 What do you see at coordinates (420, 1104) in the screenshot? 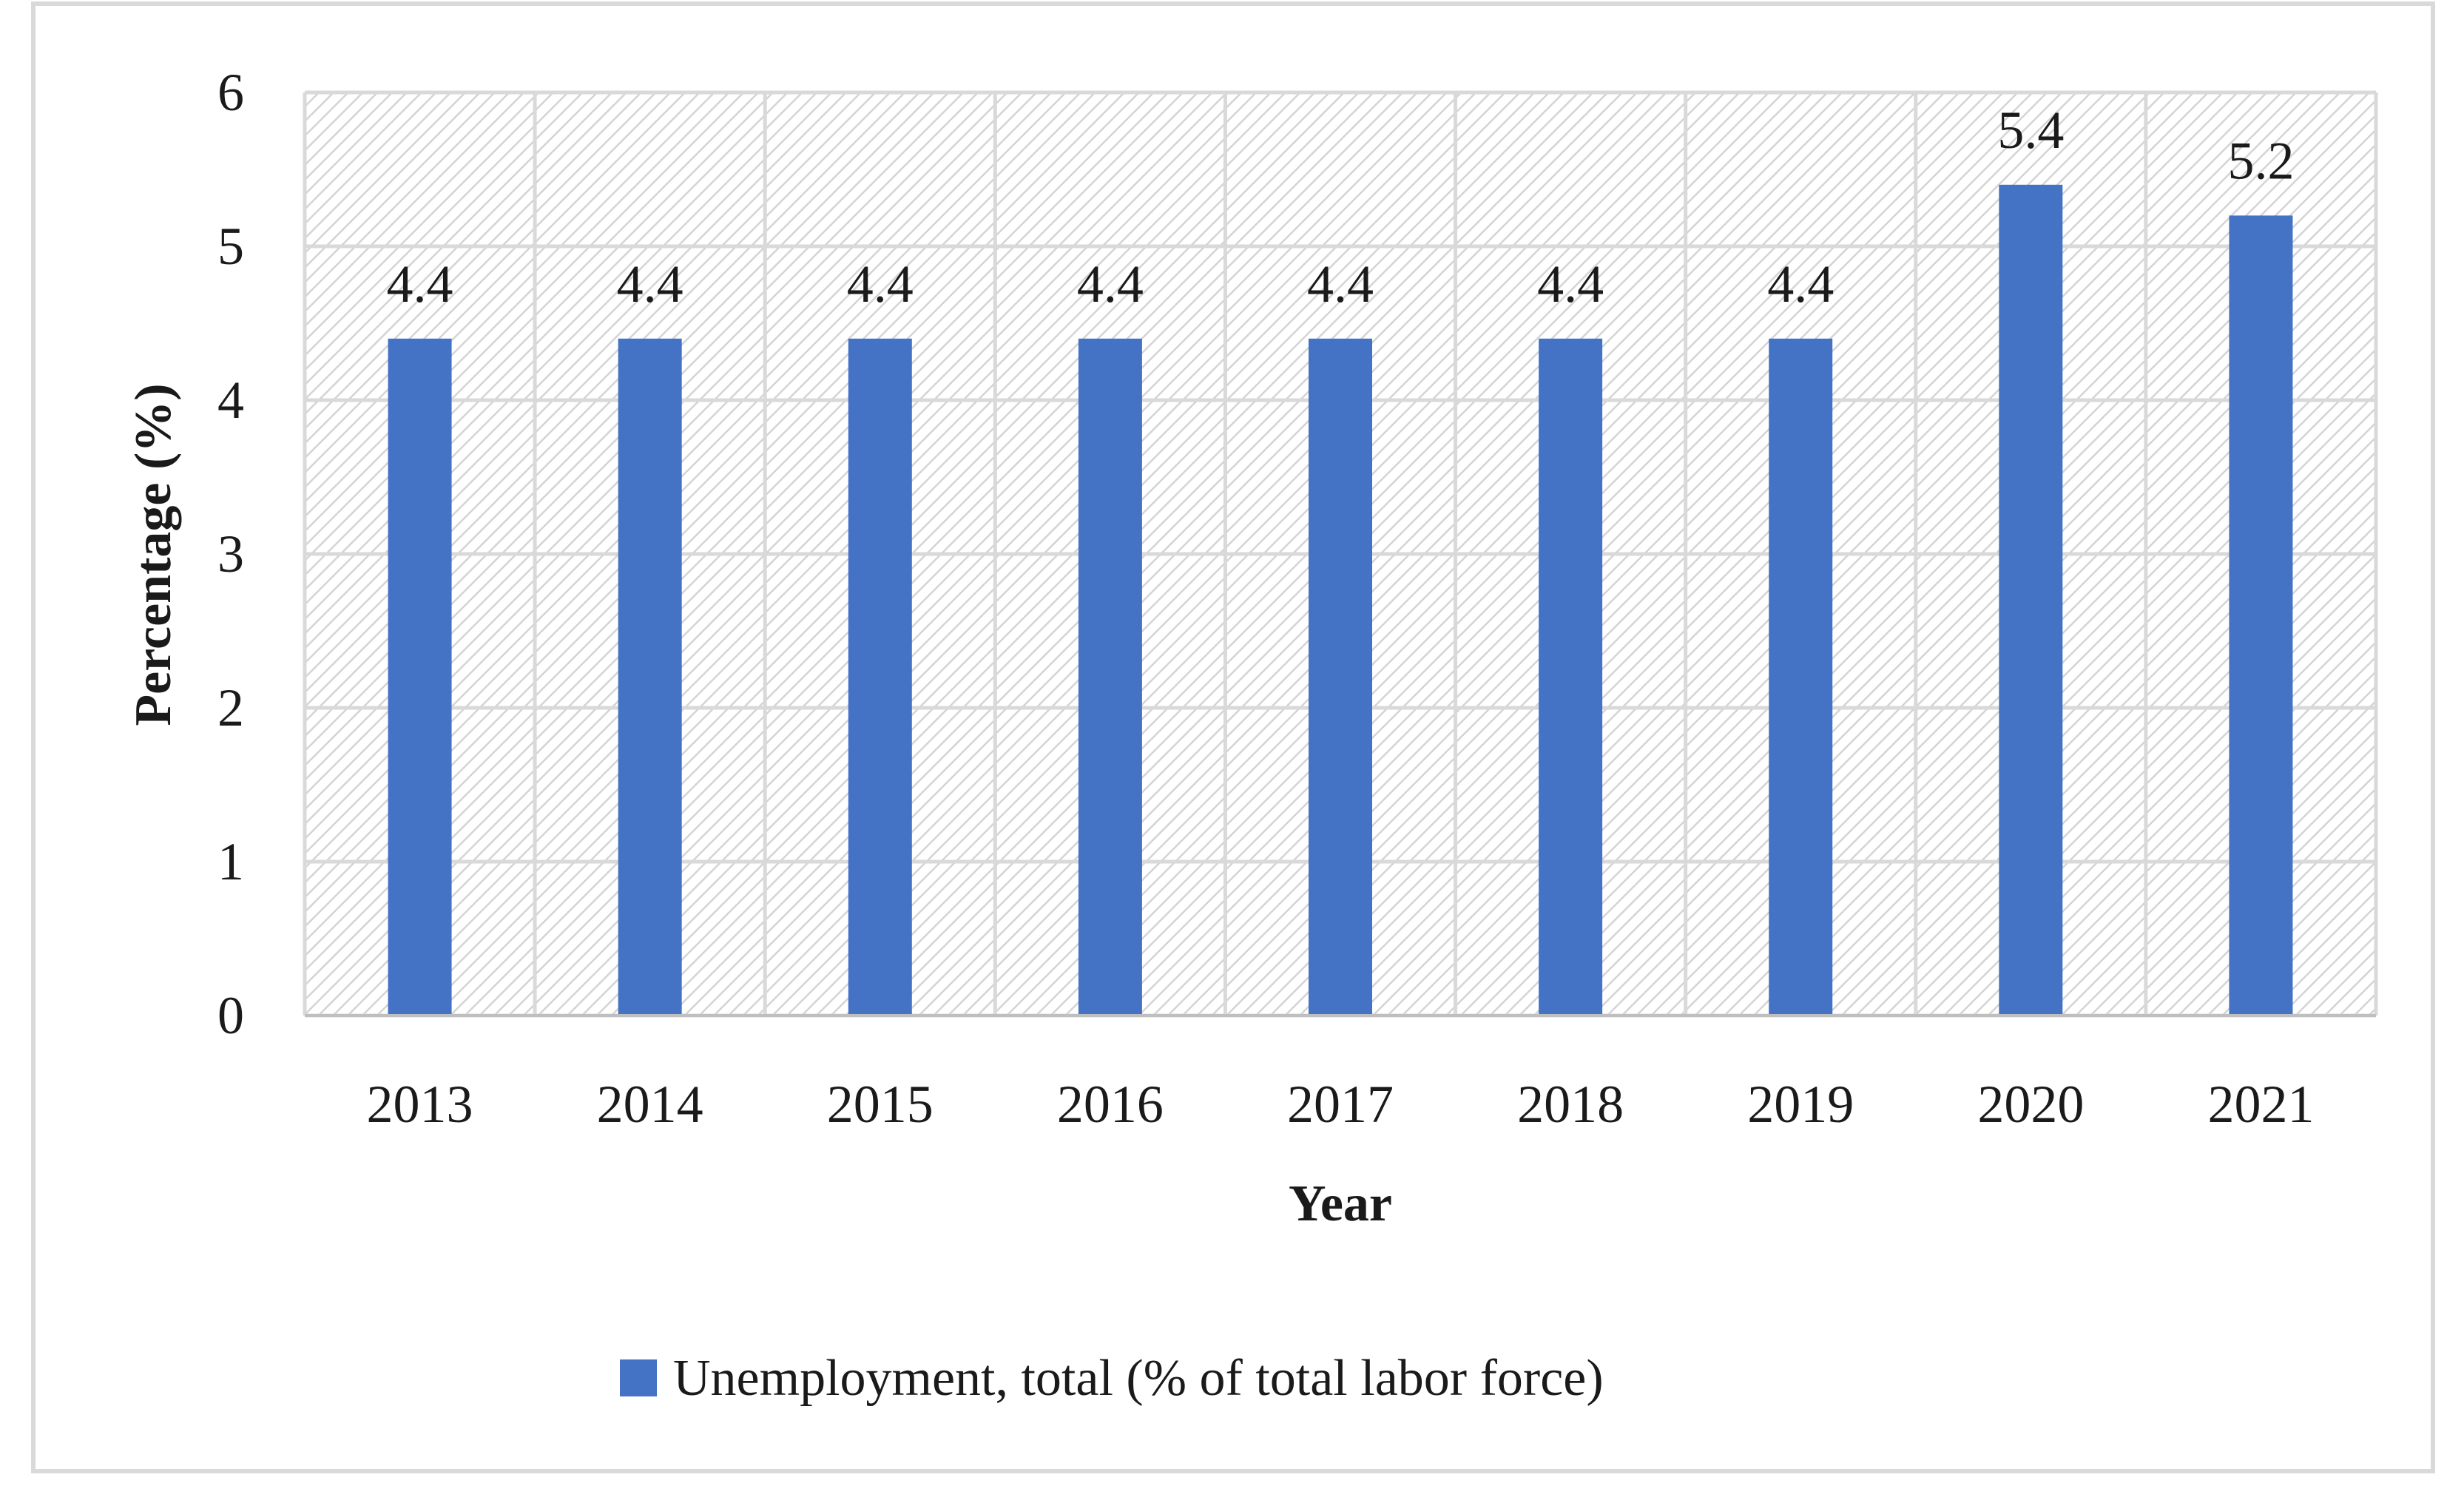
I see `x-tick-label: 2013` at bounding box center [420, 1104].